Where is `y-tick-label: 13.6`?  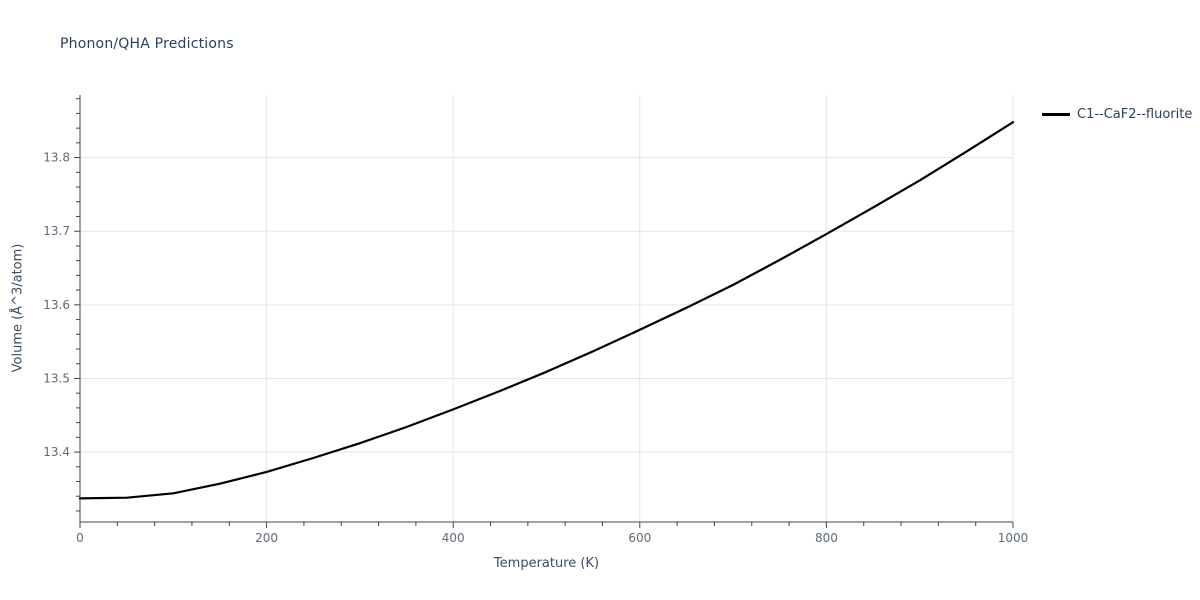
y-tick-label: 13.6 is located at coordinates (56, 305).